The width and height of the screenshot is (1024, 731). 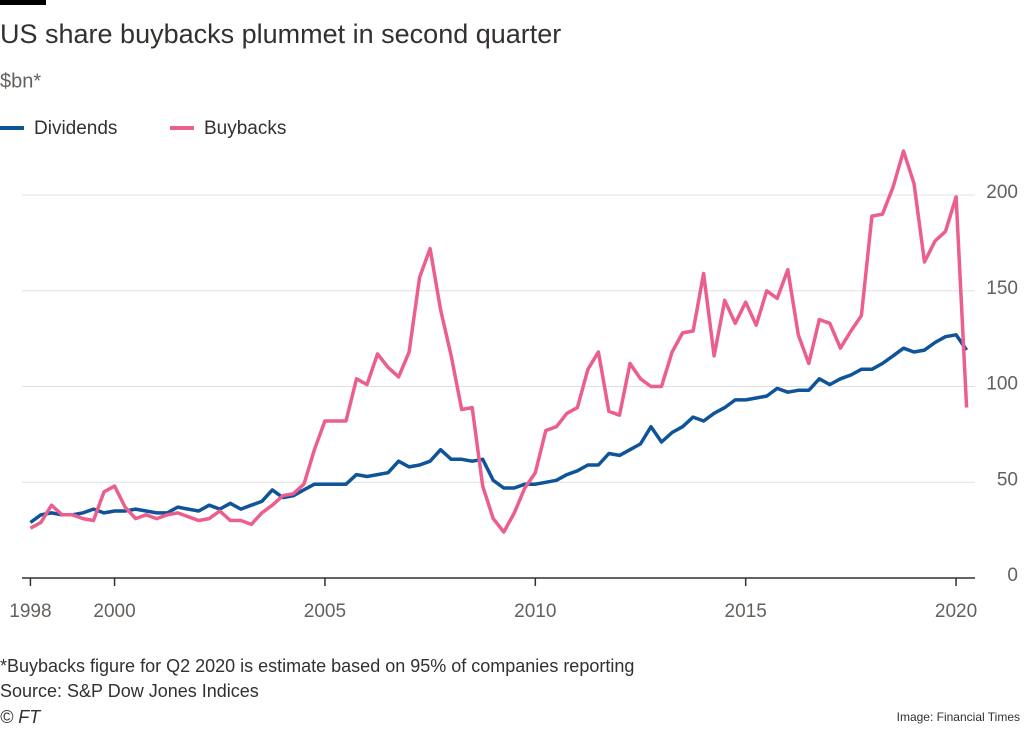 I want to click on image-credit: Image: Financial Times, so click(x=958, y=717).